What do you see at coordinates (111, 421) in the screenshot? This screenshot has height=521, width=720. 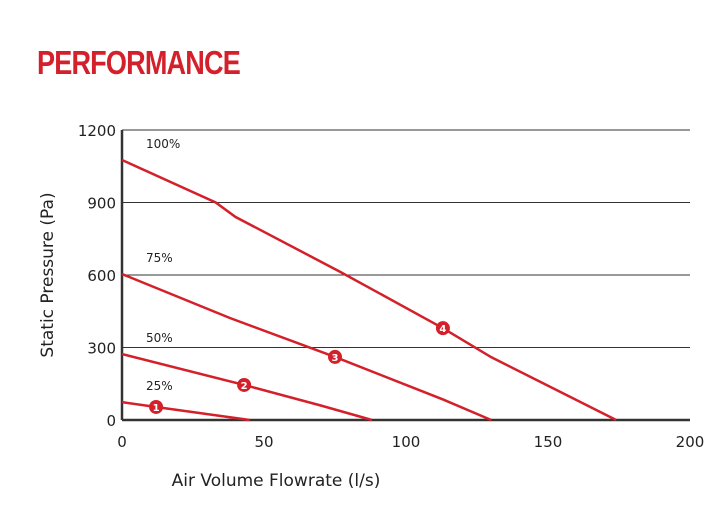 I see `y-tick-label: 0` at bounding box center [111, 421].